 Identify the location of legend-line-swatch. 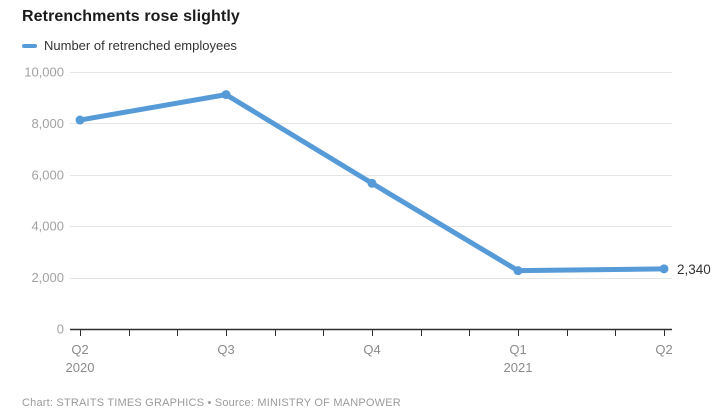
(29, 45).